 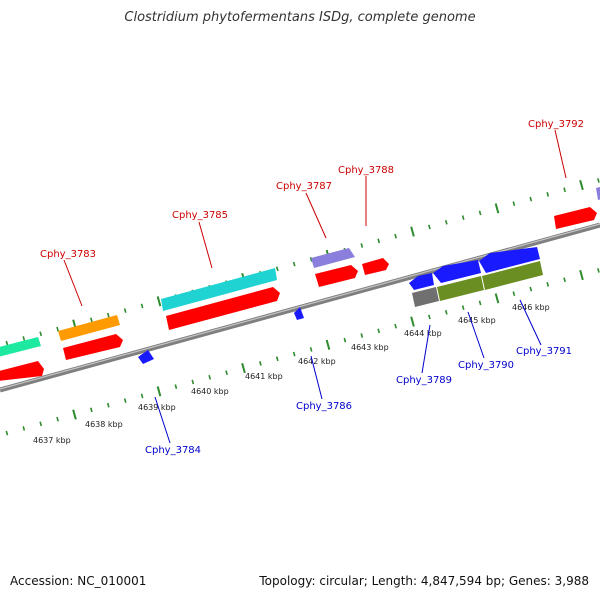 What do you see at coordinates (544, 351) in the screenshot?
I see `gene-label: Cphy_3791` at bounding box center [544, 351].